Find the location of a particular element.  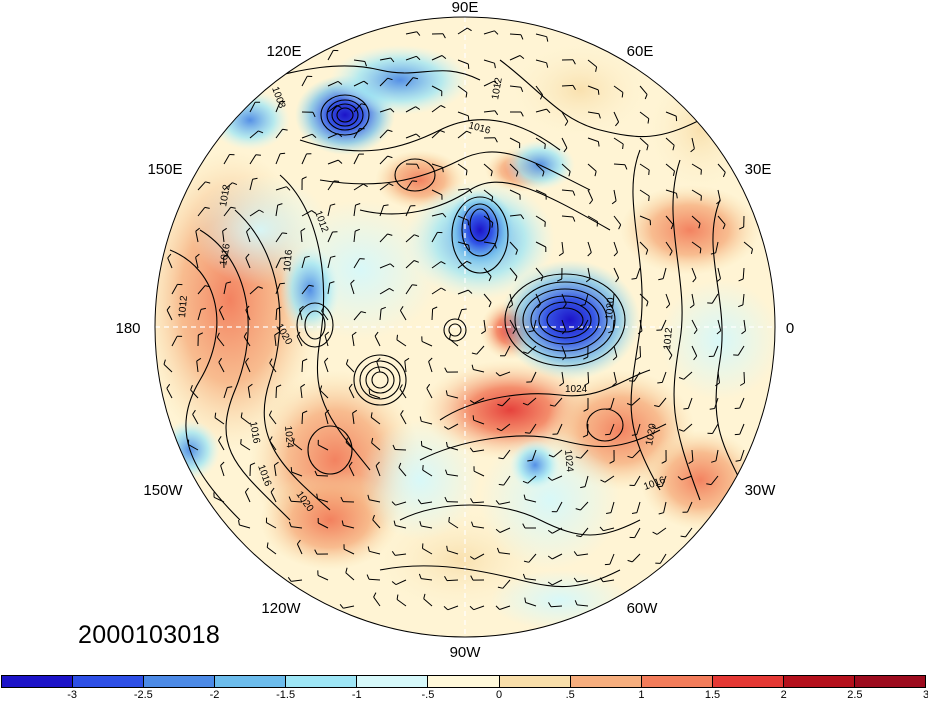

colorbar-tick-label: 1 is located at coordinates (641, 695).